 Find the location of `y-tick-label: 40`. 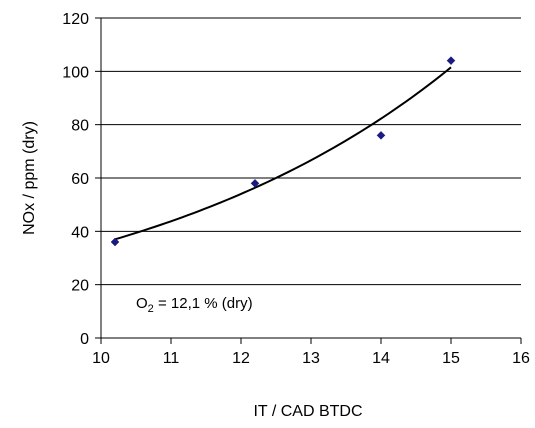

y-tick-label: 40 is located at coordinates (80, 232).